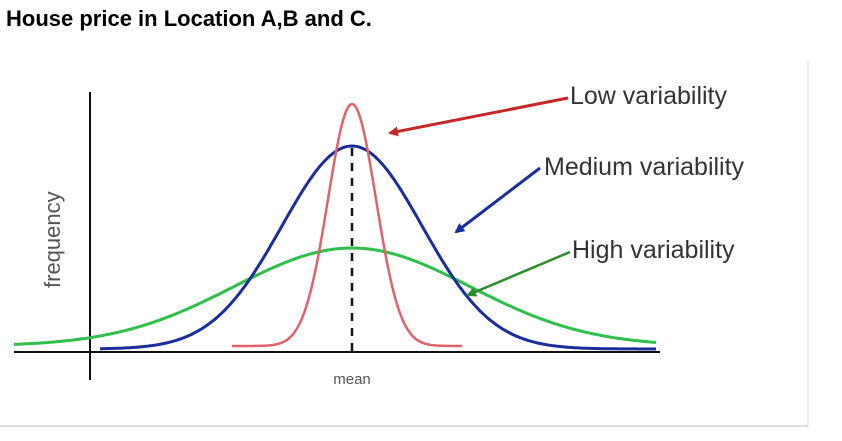  I want to click on low-variability-arrow, so click(478, 116).